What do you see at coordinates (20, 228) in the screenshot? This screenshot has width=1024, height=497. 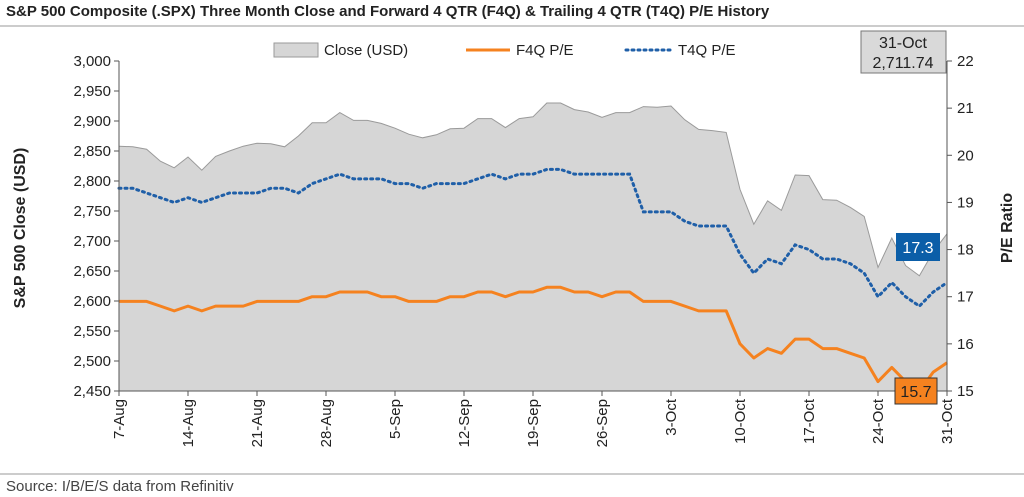 I see `y-axis-title: S&P 500 Close (USD)` at bounding box center [20, 228].